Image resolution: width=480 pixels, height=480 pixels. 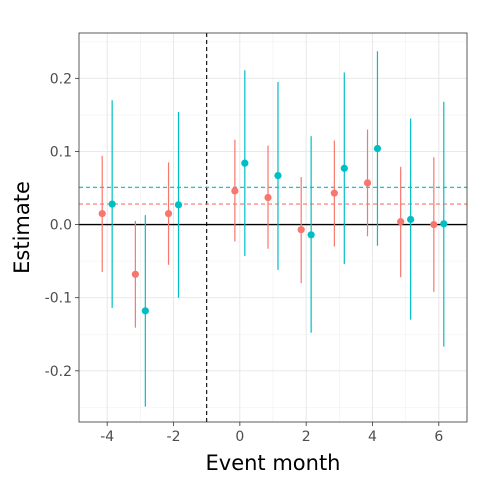 I want to click on x-tick-label: 6, so click(x=438, y=437).